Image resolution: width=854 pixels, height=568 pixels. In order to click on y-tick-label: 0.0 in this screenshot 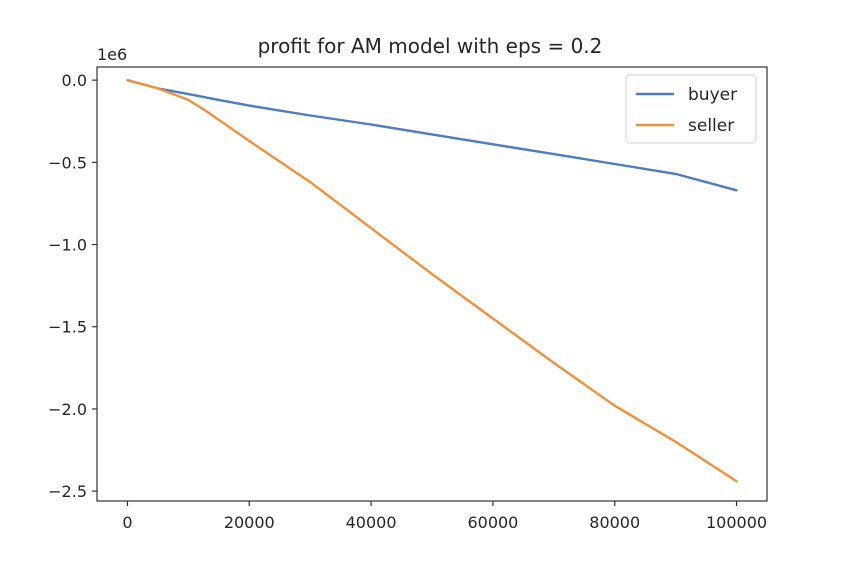, I will do `click(74, 80)`.